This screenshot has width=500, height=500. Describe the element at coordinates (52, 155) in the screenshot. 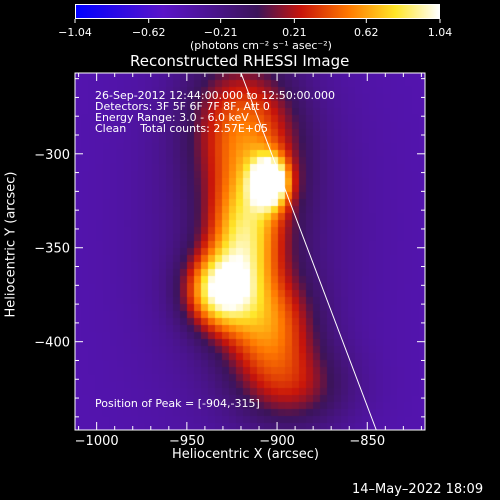

I see `y-tick-label: −300` at that location.